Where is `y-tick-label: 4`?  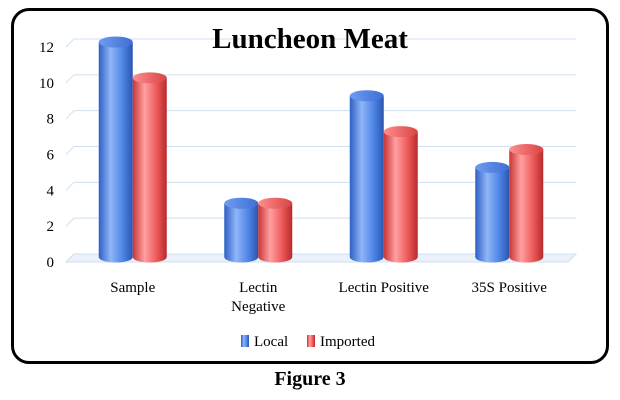 y-tick-label: 4 is located at coordinates (51, 191).